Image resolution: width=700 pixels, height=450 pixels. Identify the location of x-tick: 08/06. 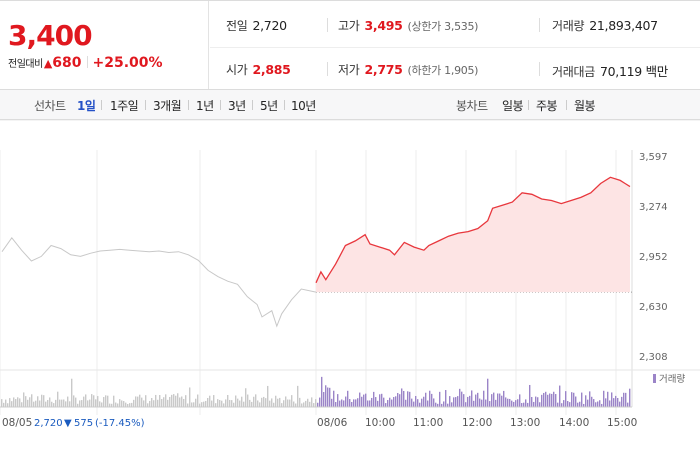
(332, 423).